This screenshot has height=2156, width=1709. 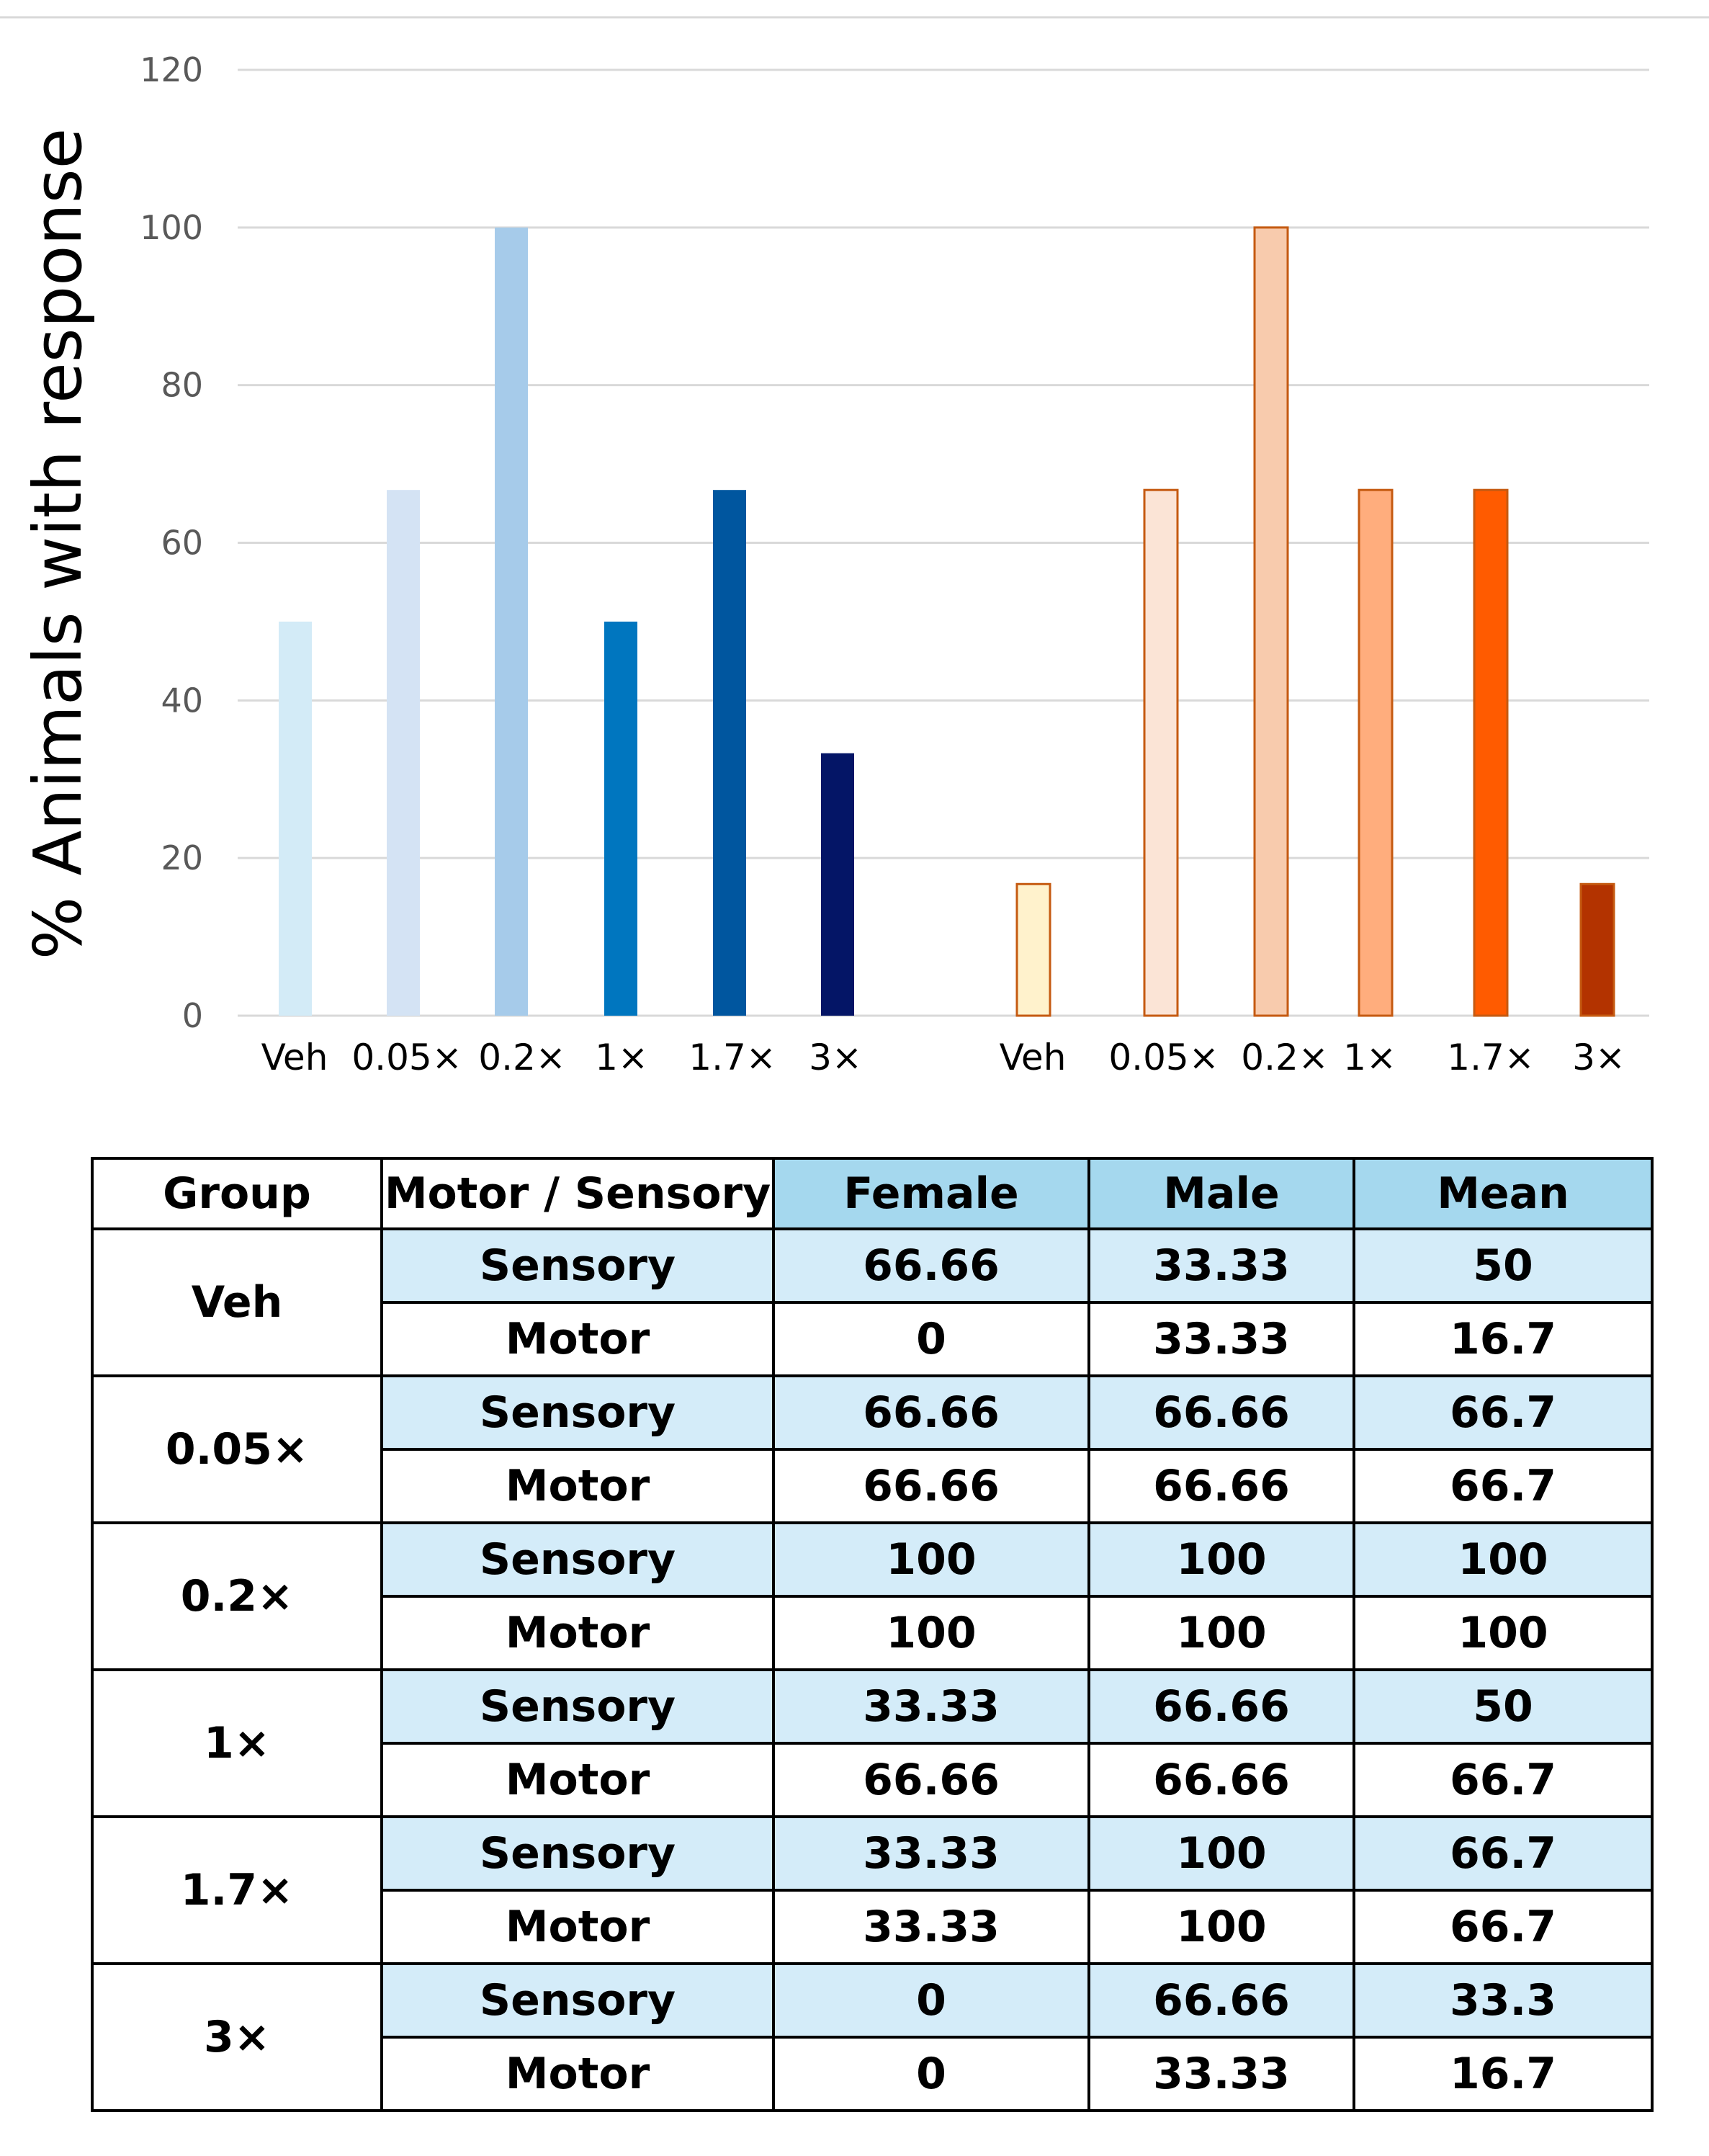 I want to click on table-row: 1× Sensory 33.33 66.66 50, so click(x=872, y=1743).